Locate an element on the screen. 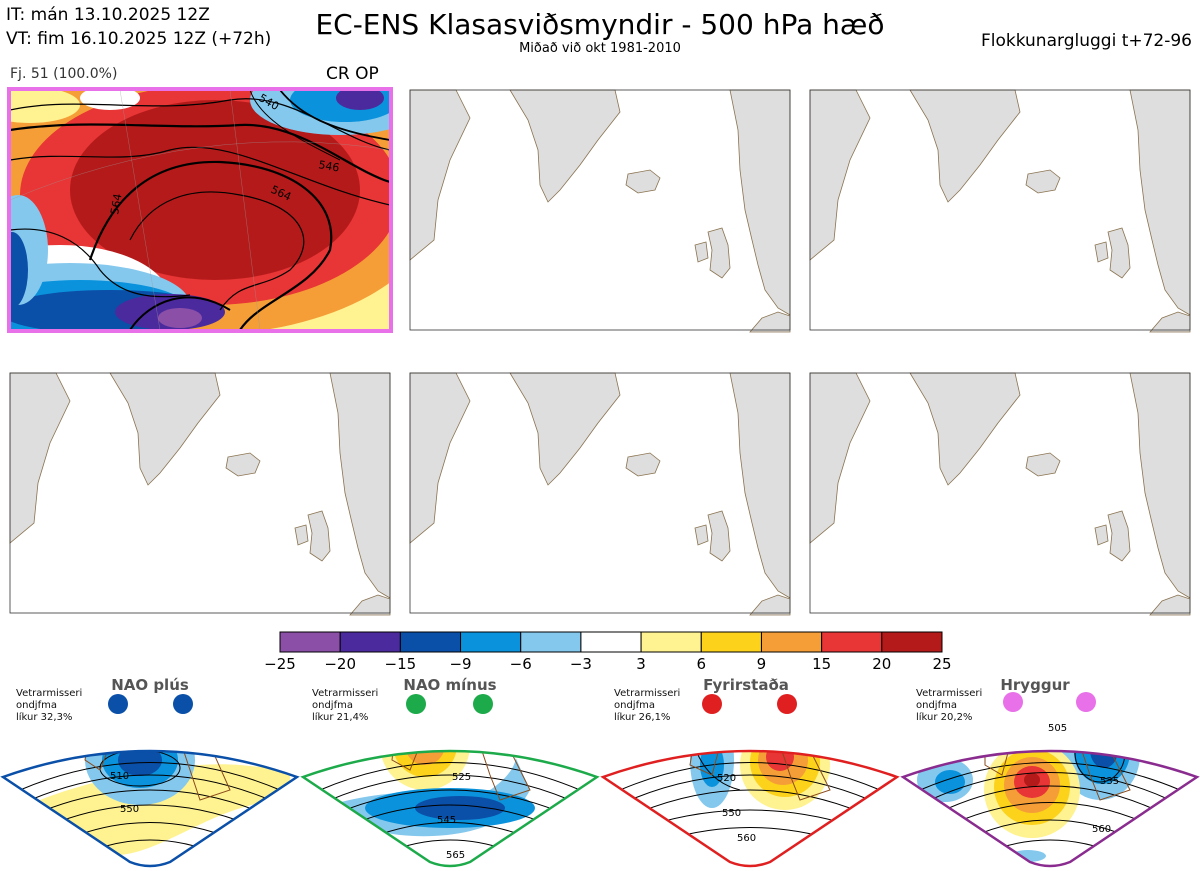 The image size is (1200, 871). colorbar-tick-label: 6 is located at coordinates (701, 664).